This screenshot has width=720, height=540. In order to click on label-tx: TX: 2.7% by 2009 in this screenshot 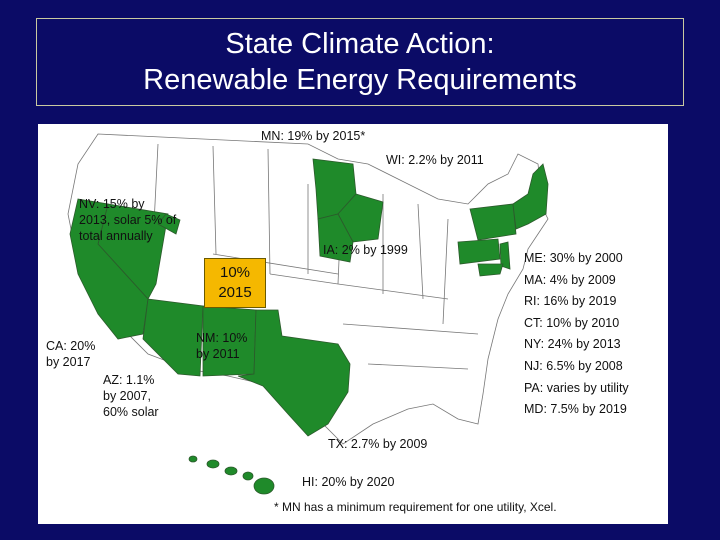, I will do `click(378, 444)`.